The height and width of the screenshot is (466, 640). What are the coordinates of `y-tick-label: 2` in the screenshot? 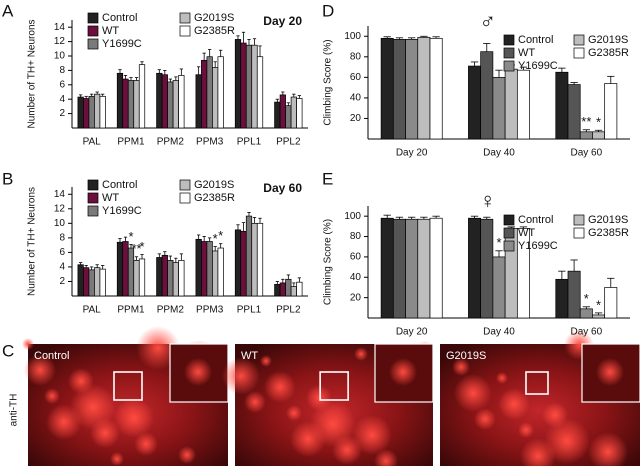 It's located at (62, 113).